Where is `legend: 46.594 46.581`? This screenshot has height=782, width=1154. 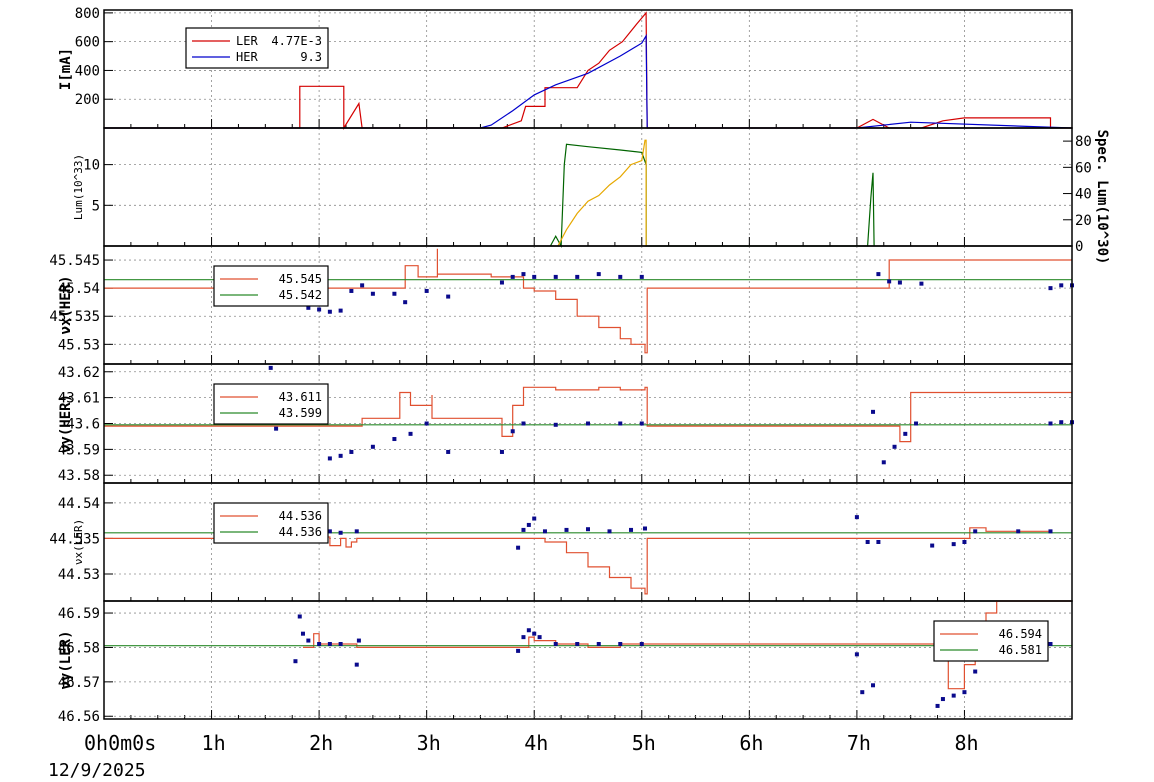
legend: 46.594 46.581 is located at coordinates (991, 641).